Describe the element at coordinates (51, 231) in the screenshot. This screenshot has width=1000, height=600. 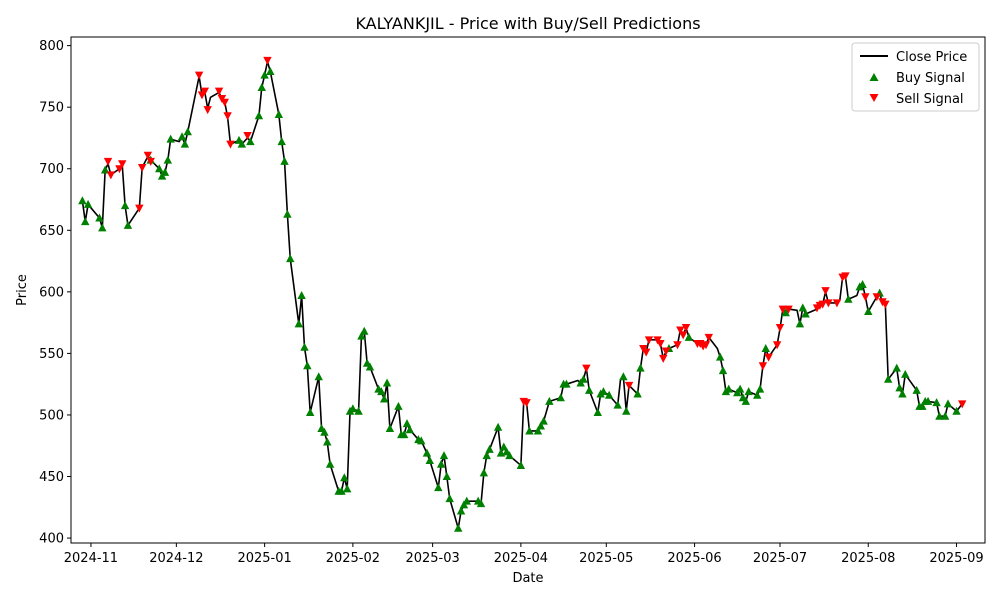
I see `y-tick-label: 650` at that location.